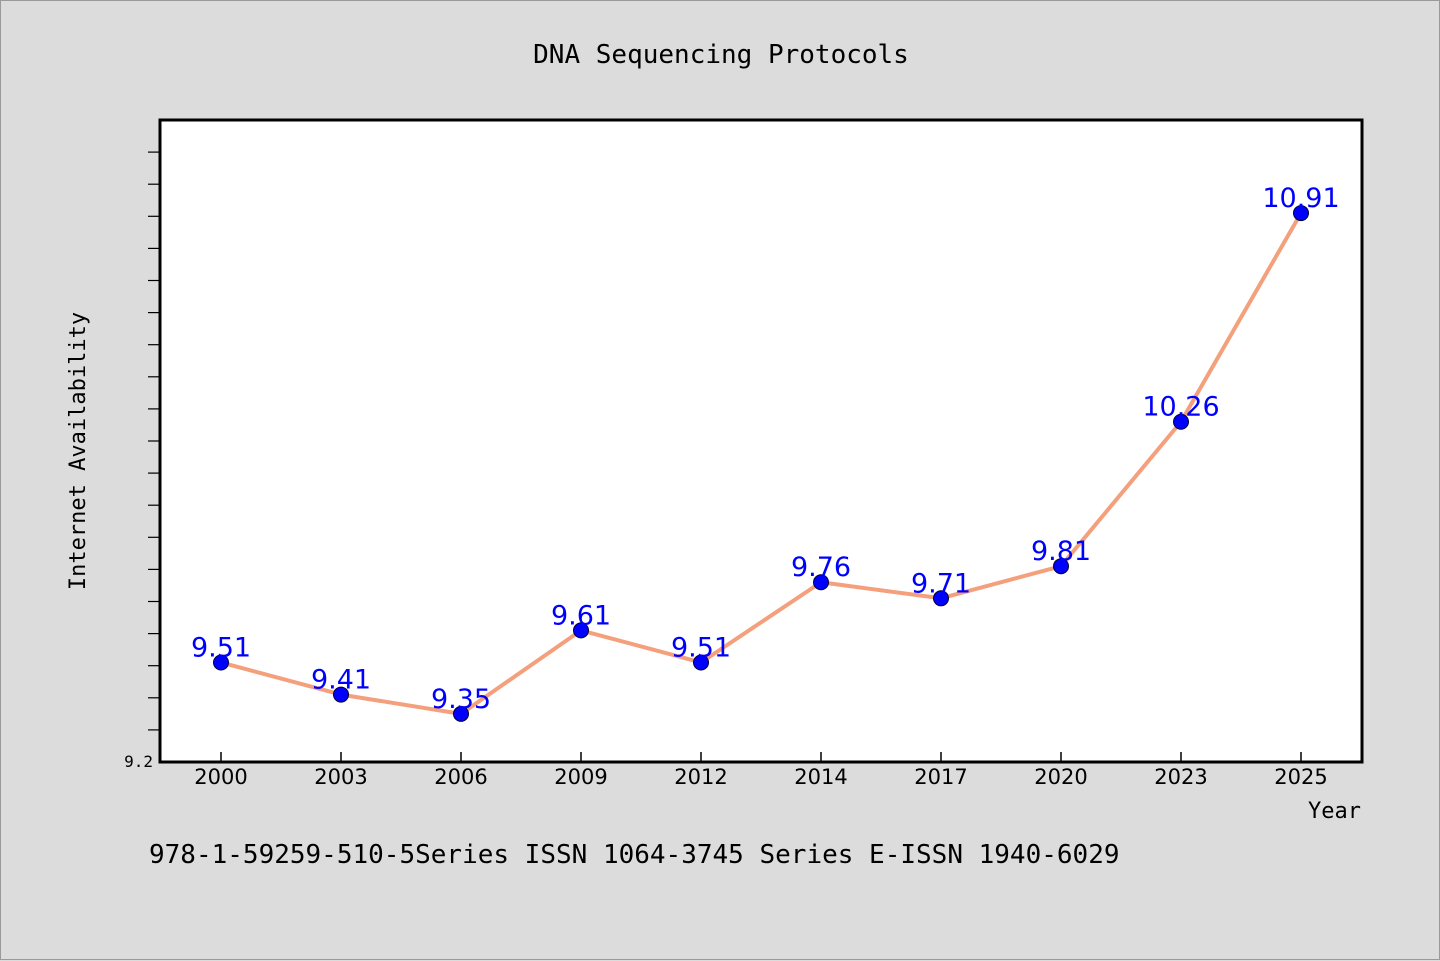  I want to click on x-axis-ticks: 2000 2003 2006 2009 2012 2014 2017 2020 2023 2025, so click(761, 770).